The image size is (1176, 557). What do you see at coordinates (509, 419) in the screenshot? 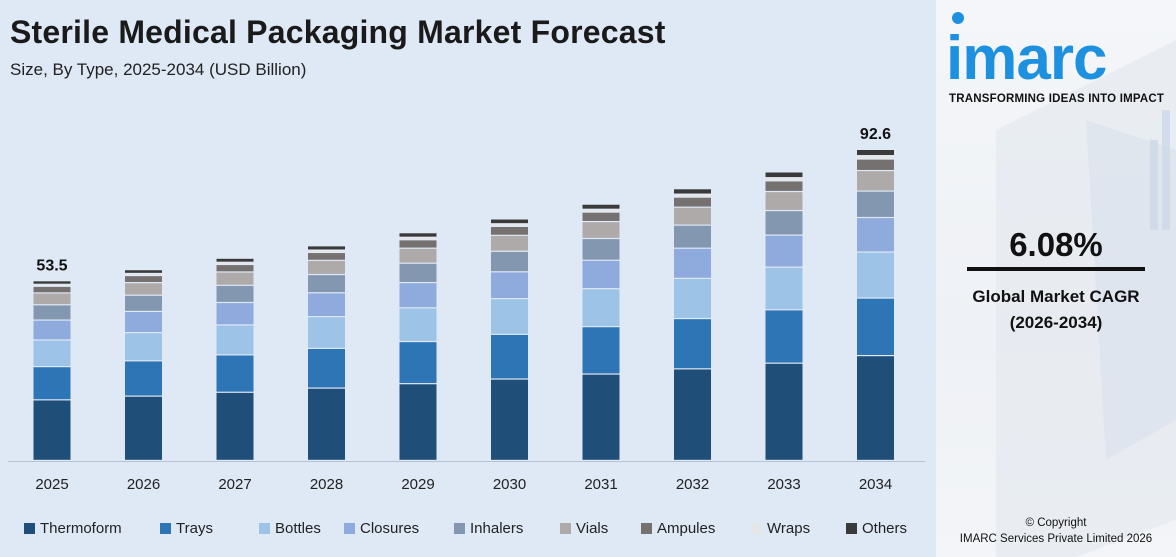
I see `bar-segment-thermoform-2030` at bounding box center [509, 419].